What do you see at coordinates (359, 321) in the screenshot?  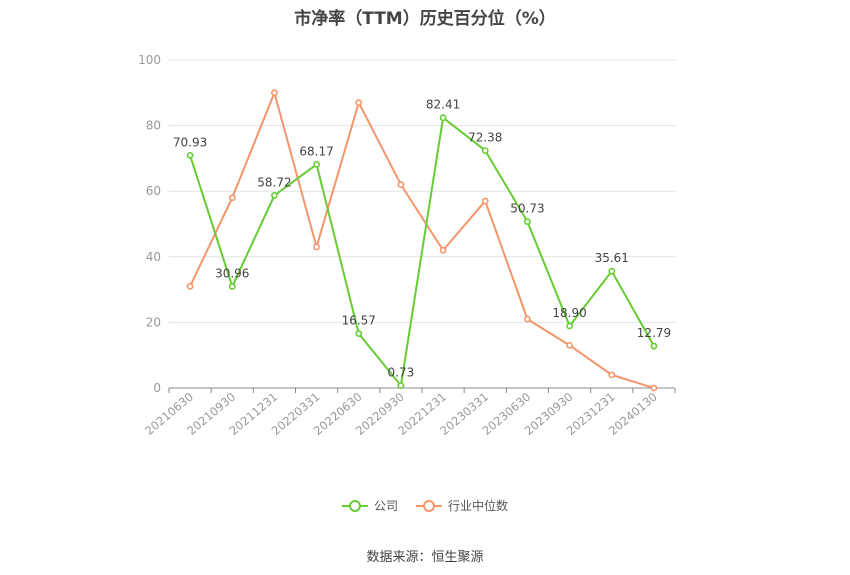 I see `data-label: 16.57` at bounding box center [359, 321].